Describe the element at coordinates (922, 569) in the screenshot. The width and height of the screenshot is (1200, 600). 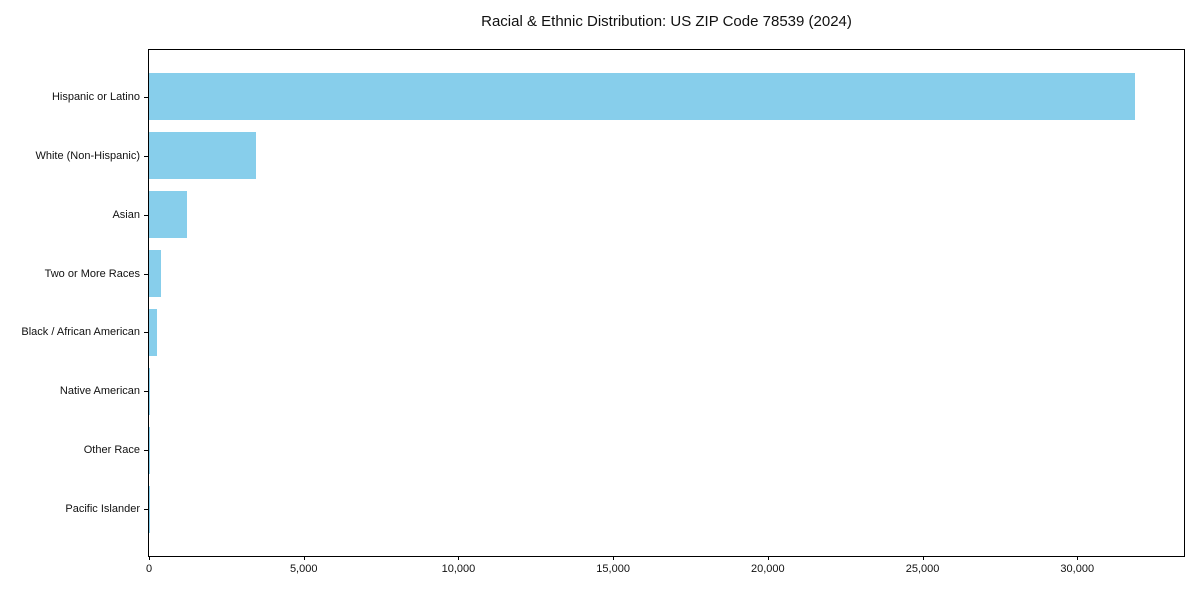
I see `x-tick-label: 25,000` at that location.